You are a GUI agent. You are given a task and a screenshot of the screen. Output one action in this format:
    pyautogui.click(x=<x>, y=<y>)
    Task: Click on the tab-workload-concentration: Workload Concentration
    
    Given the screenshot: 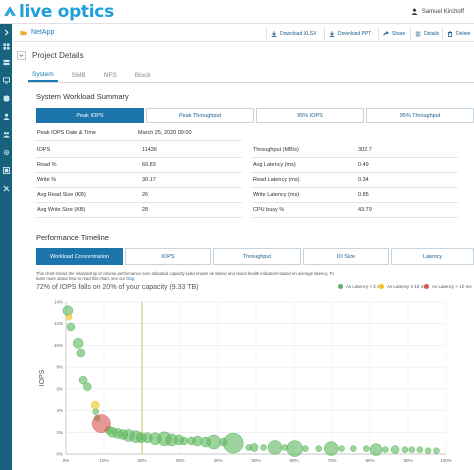 What is the action you would take?
    pyautogui.click(x=79, y=256)
    